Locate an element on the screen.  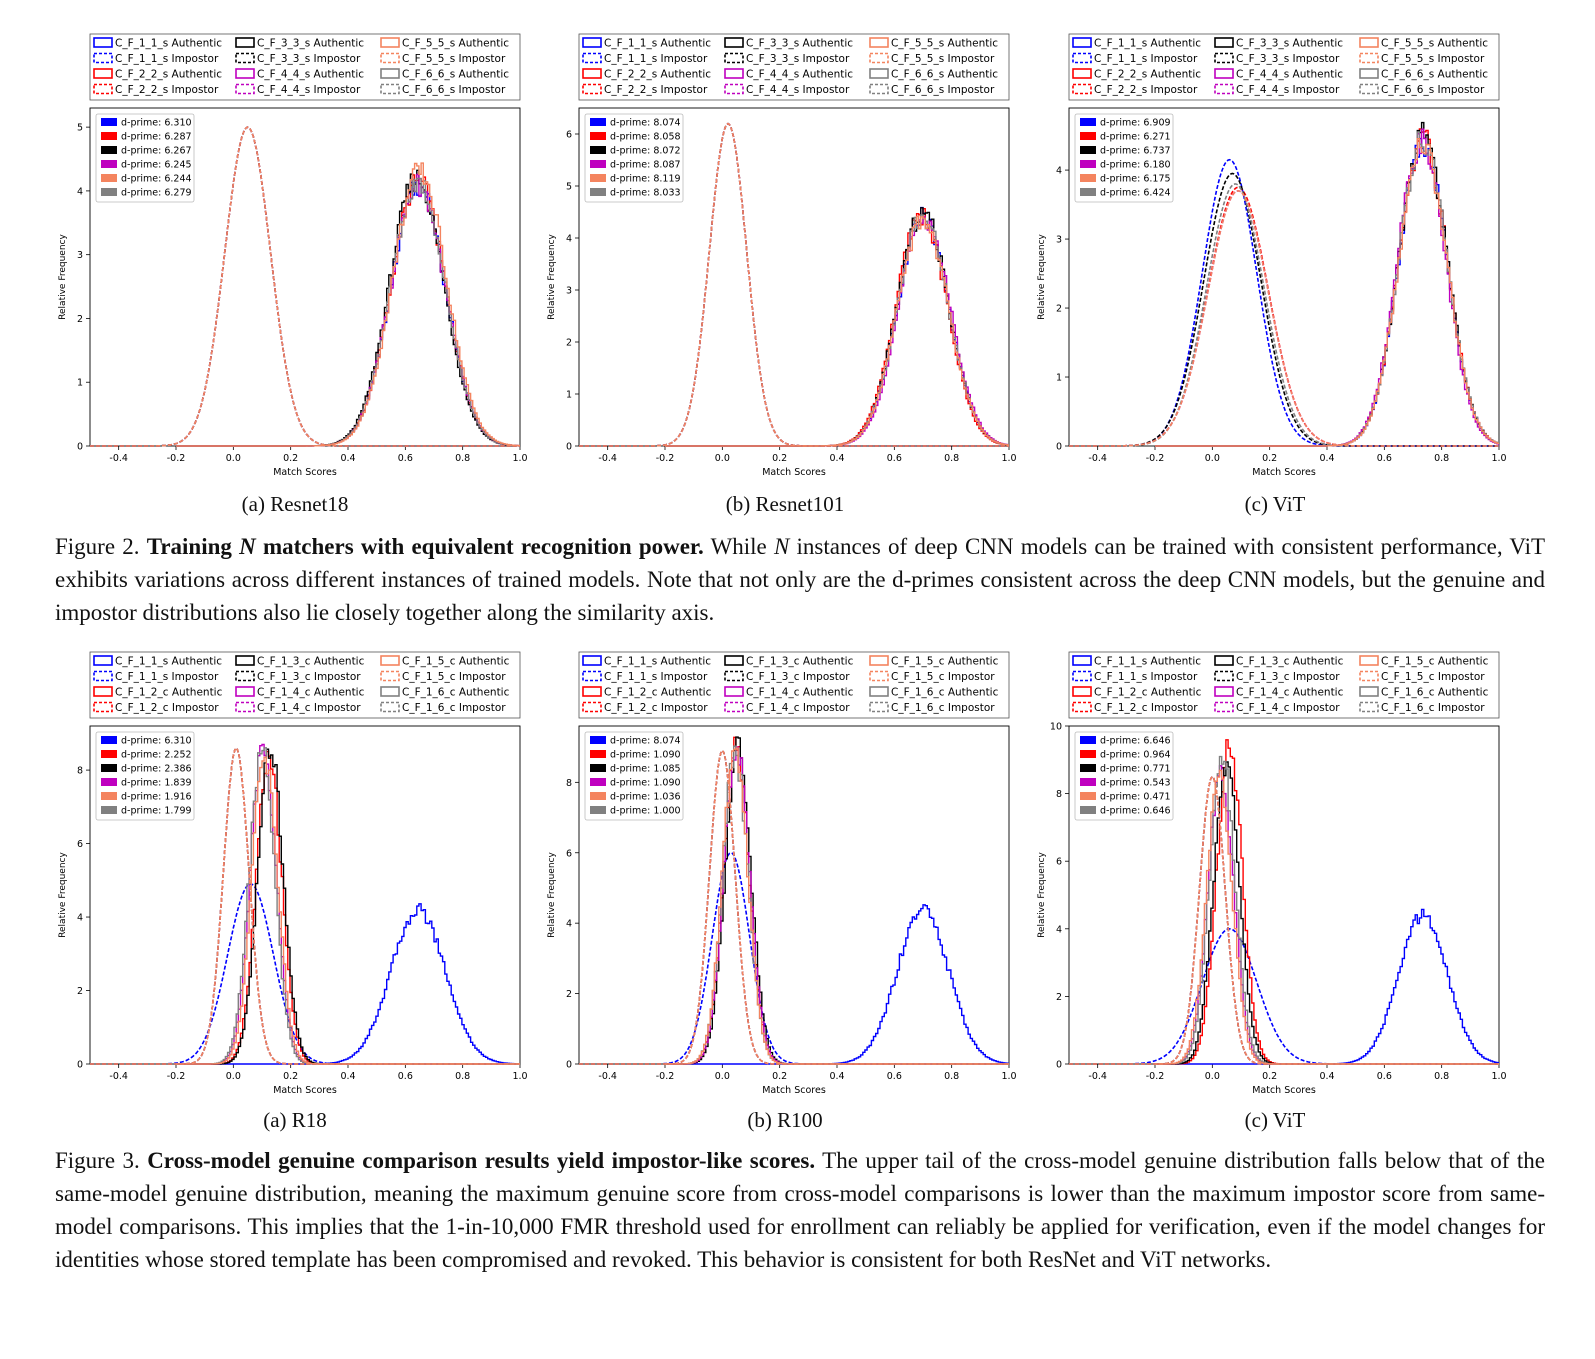
legend-entry: C_F_1_4_c Authentic is located at coordinates (1290, 693).